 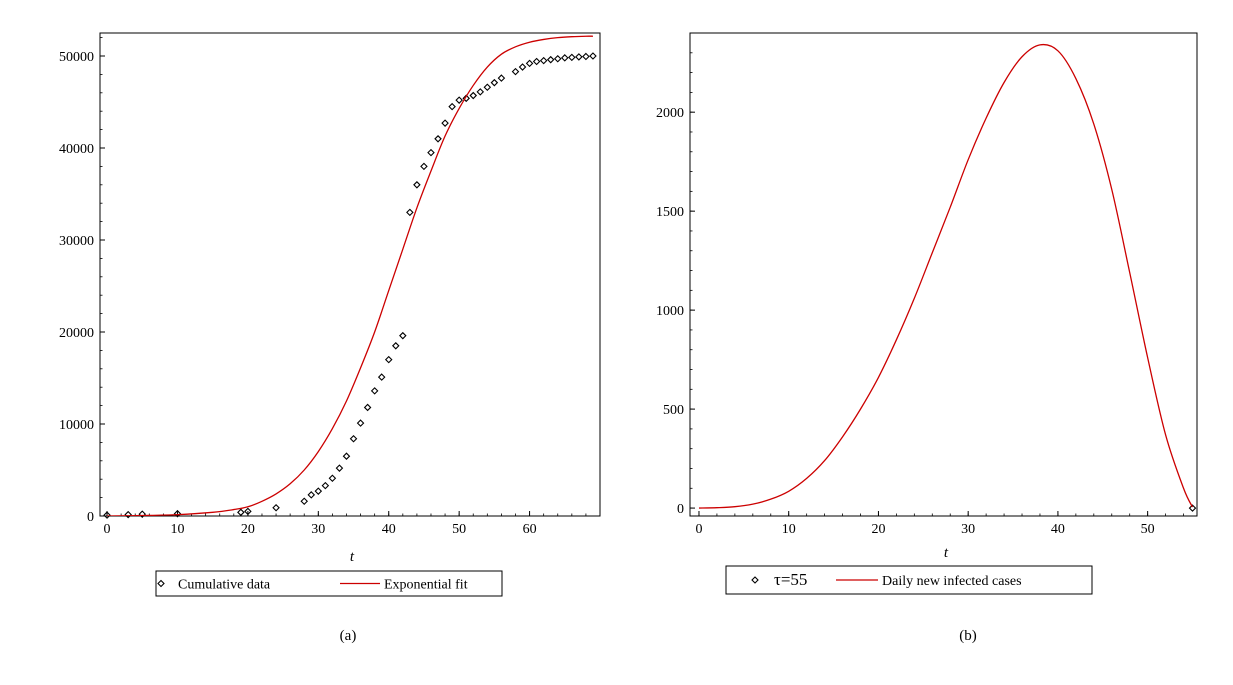 What do you see at coordinates (76, 241) in the screenshot?
I see `y-tick-label: 30000` at bounding box center [76, 241].